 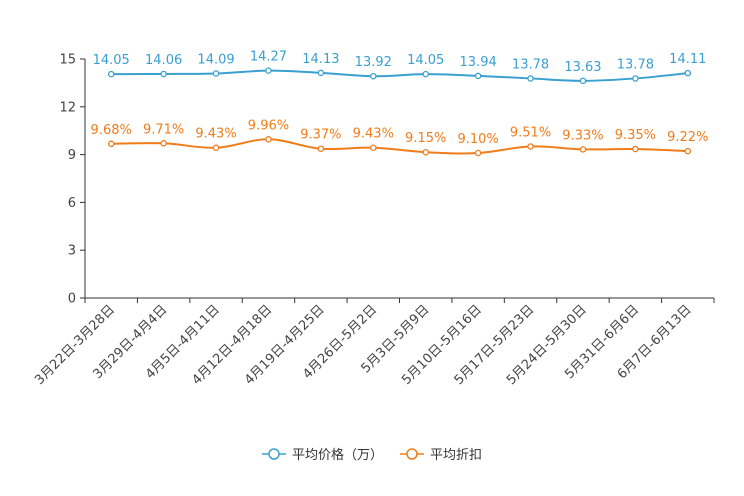 I want to click on data-label: 14.09, so click(x=215, y=59).